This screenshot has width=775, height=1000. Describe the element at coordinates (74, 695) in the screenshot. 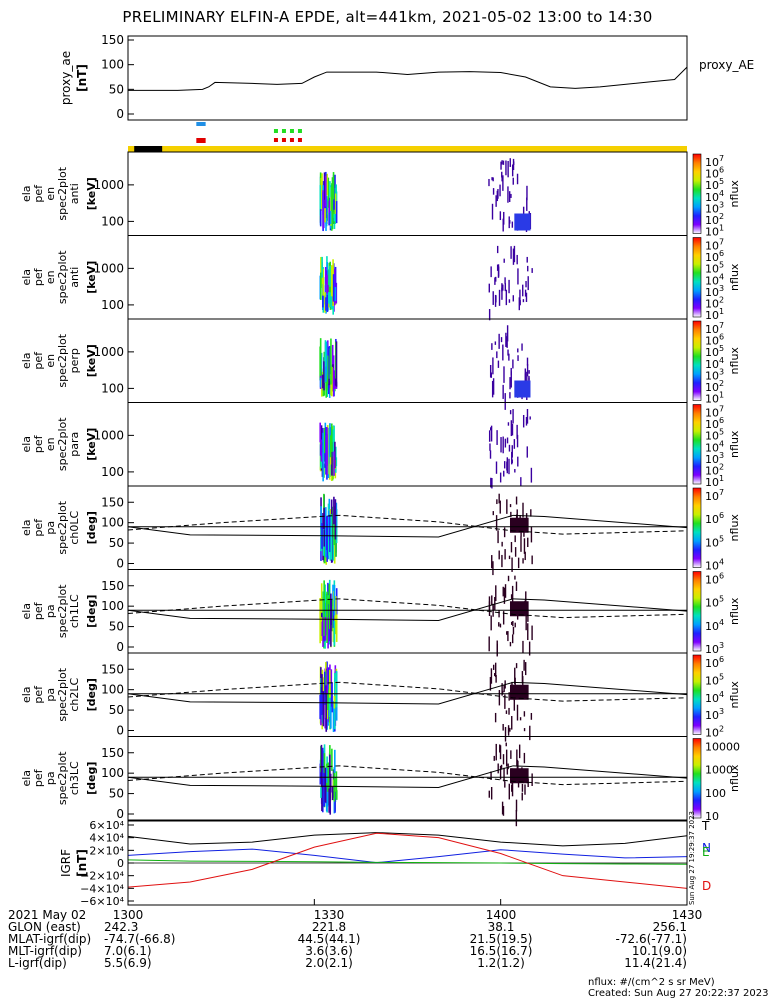

I see `spec-label-line: ch2LC` at that location.